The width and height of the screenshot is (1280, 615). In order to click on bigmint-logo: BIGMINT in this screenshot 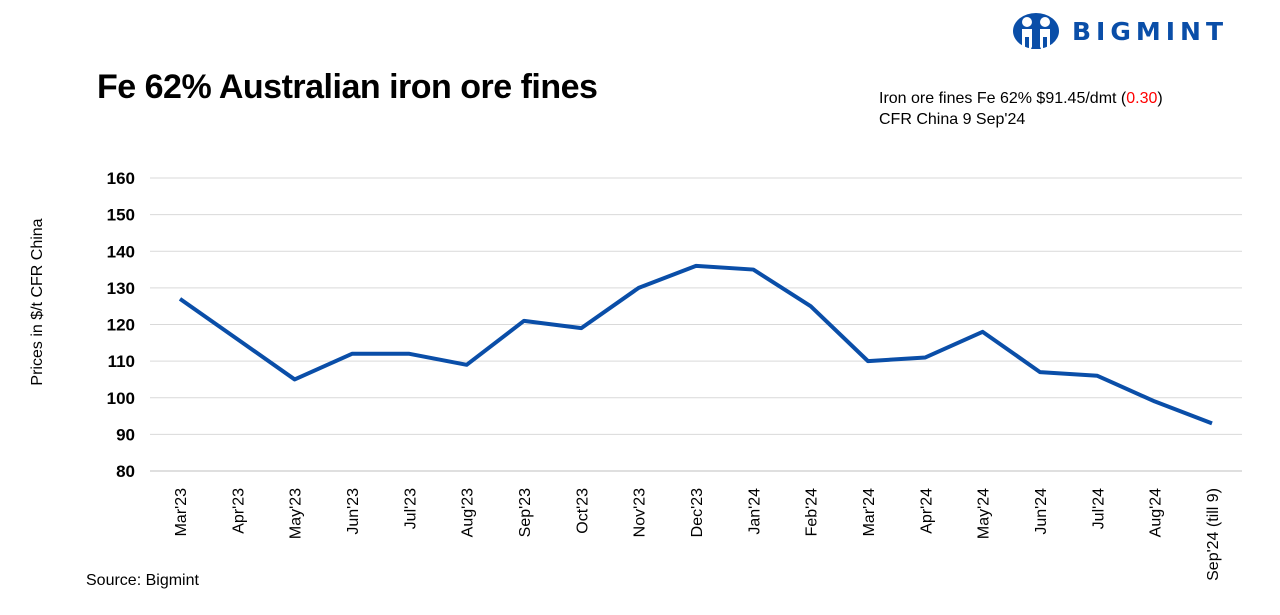, I will do `click(1120, 31)`.